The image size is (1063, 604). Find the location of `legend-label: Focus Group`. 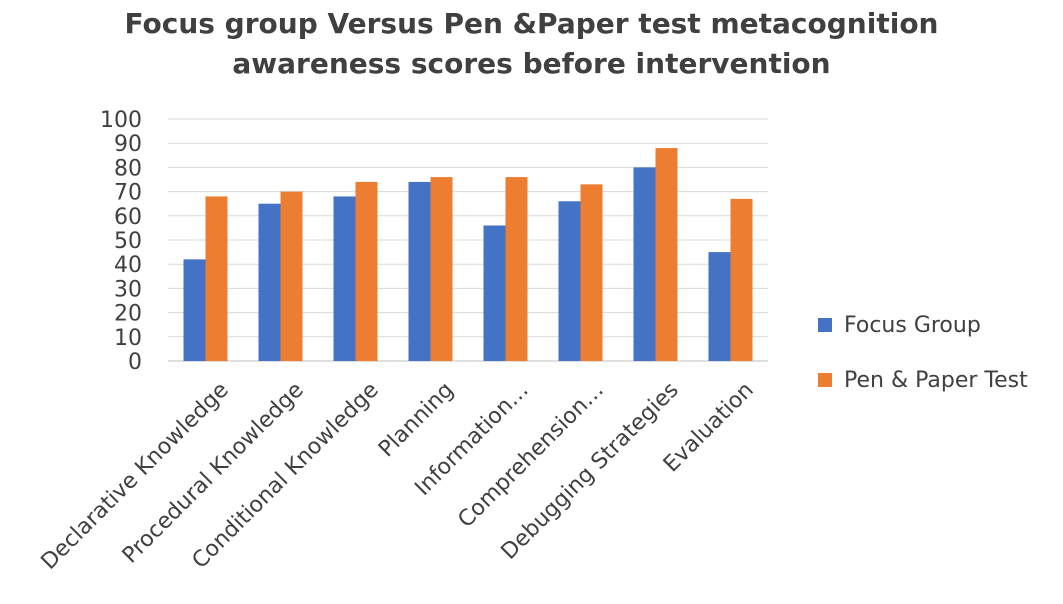

legend-label: Focus Group is located at coordinates (912, 325).